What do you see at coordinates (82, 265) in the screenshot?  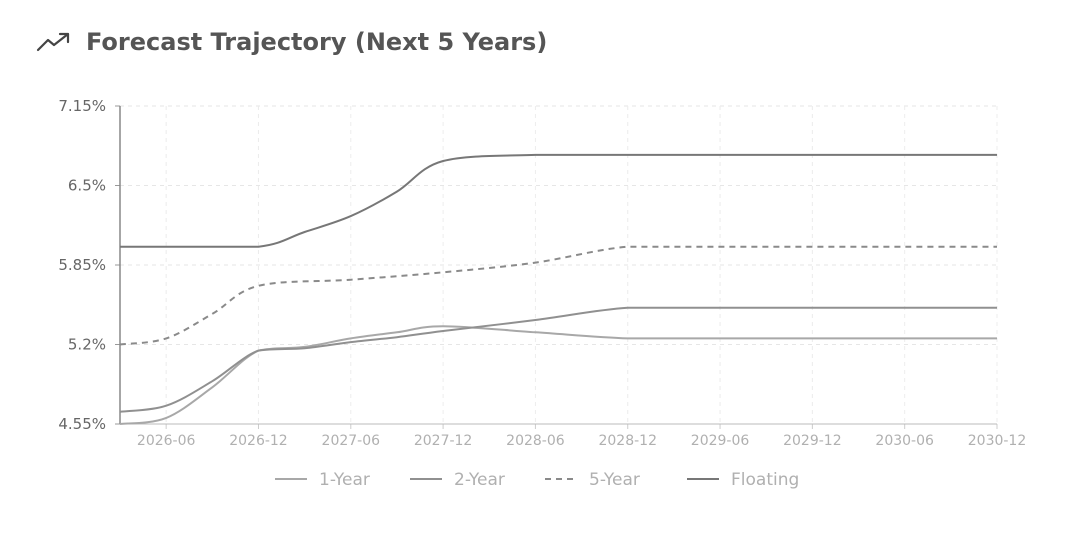 I see `y-tick-label: 5.85%` at bounding box center [82, 265].